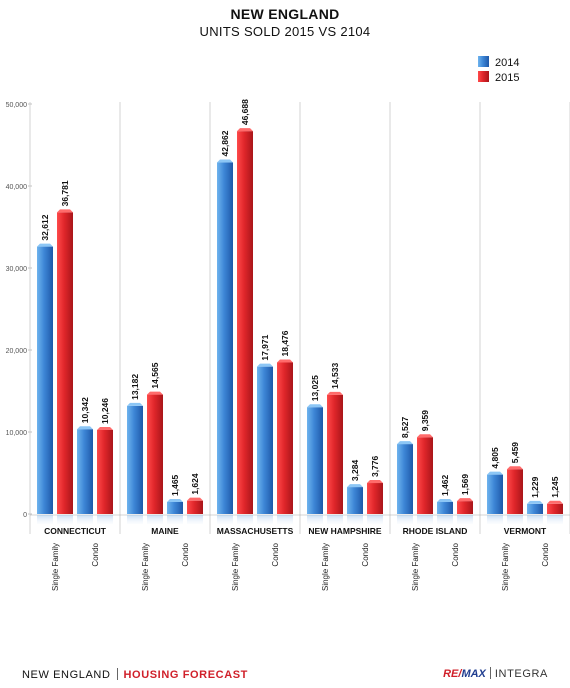 This screenshot has width=570, height=688. I want to click on chart-title: NEW ENGLAND, so click(285, 14).